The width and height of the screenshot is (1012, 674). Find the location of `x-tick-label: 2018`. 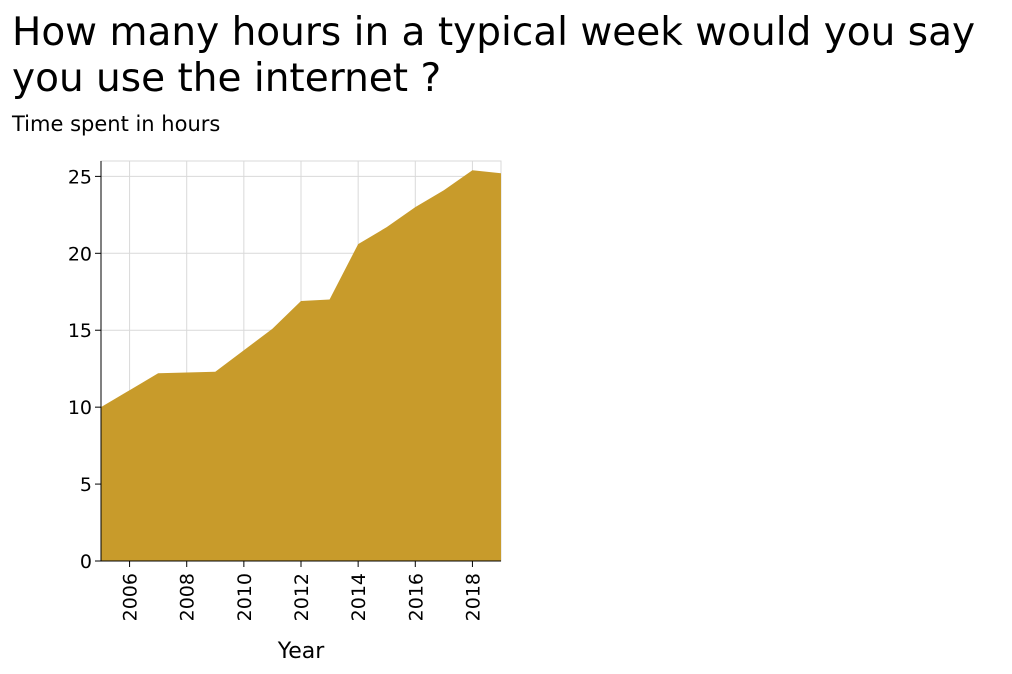

x-tick-label: 2018 is located at coordinates (473, 597).